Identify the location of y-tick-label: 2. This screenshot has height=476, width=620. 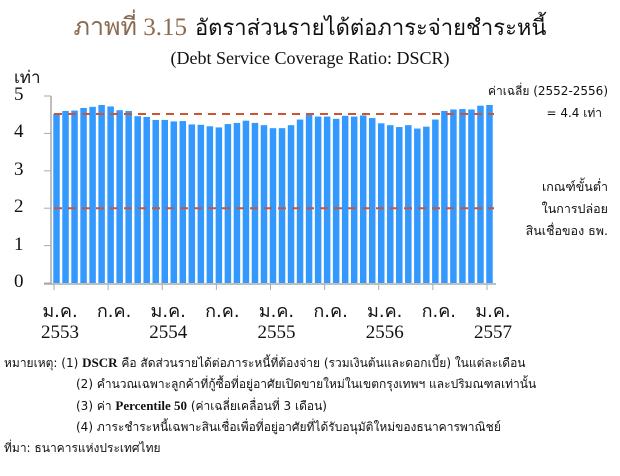
(19, 207).